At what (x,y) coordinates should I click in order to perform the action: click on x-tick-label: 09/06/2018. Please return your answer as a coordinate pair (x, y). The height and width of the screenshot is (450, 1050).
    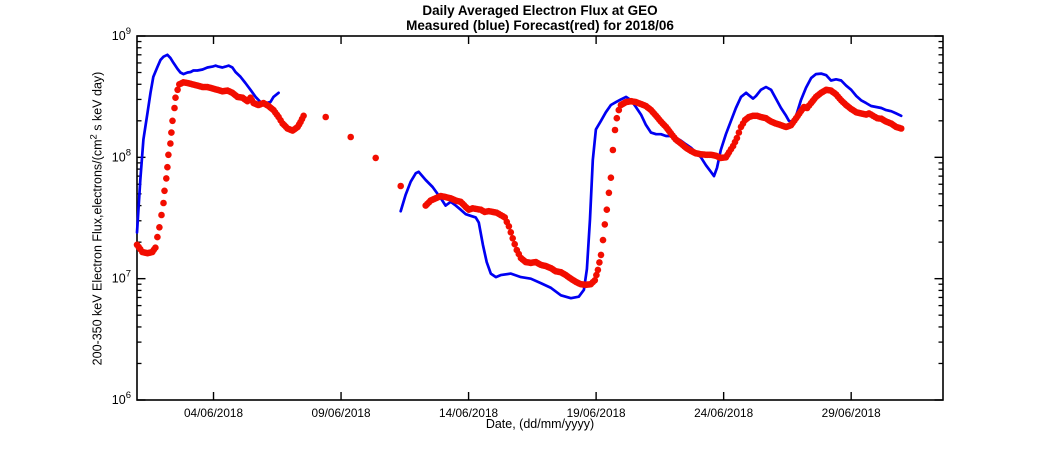
    Looking at the image, I should click on (341, 413).